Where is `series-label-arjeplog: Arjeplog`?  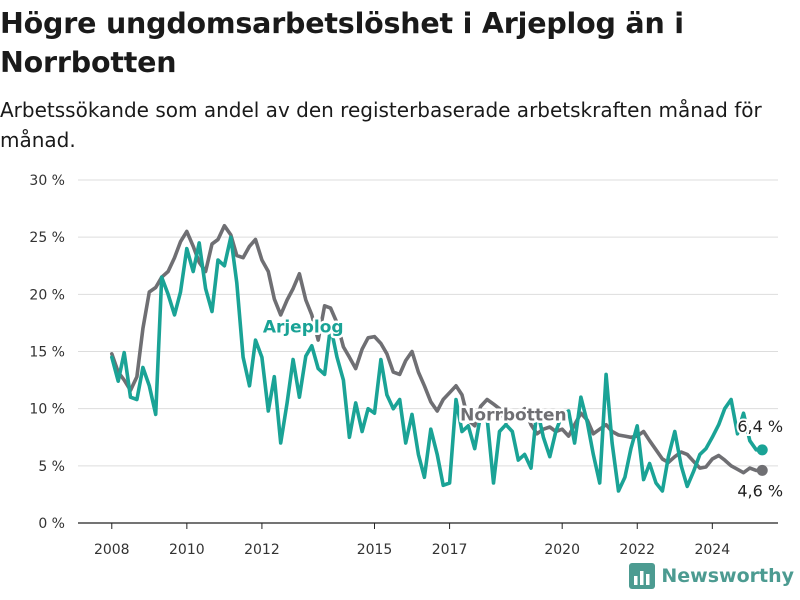 series-label-arjeplog: Arjeplog is located at coordinates (303, 327).